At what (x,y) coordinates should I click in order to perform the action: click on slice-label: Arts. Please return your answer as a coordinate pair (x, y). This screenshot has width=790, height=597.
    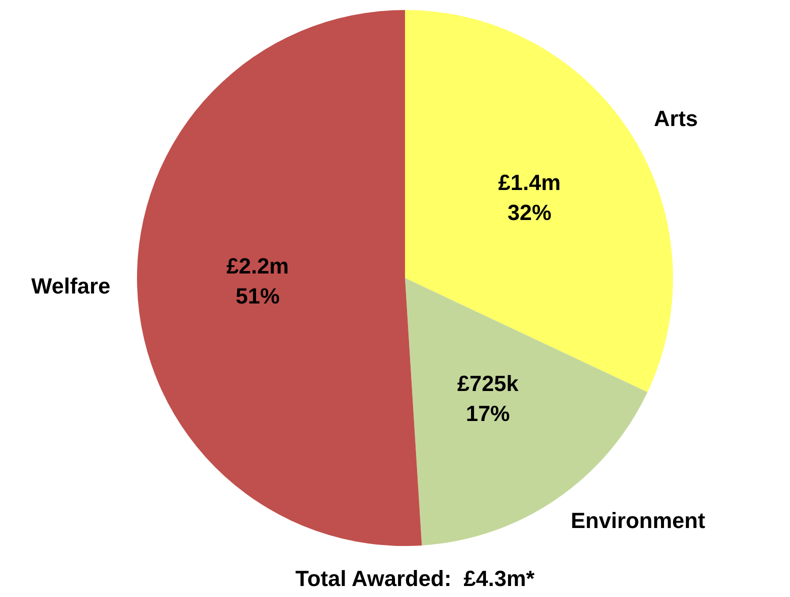
    Looking at the image, I should click on (676, 119).